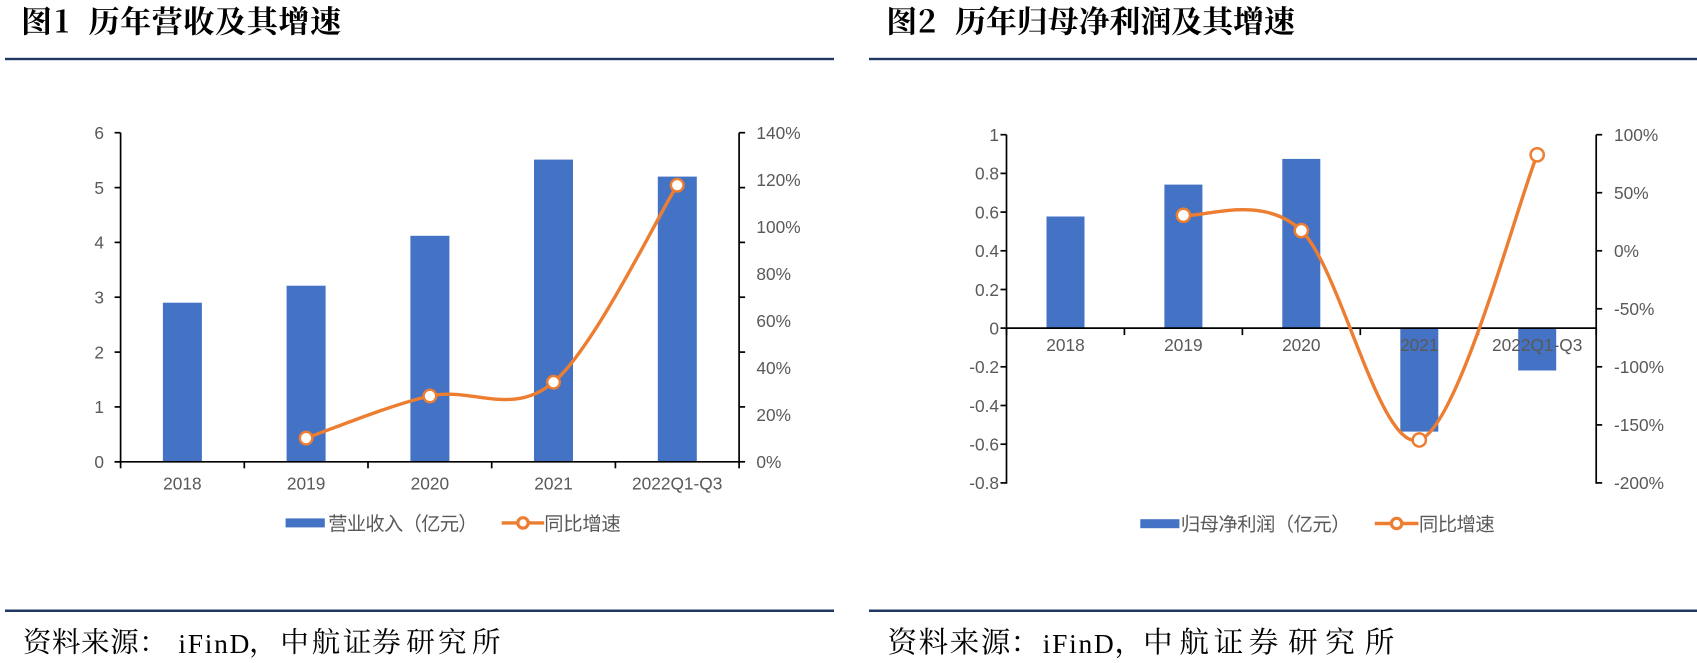 The image size is (1697, 663). Describe the element at coordinates (778, 133) in the screenshot. I see `svg-text: 140%` at that location.